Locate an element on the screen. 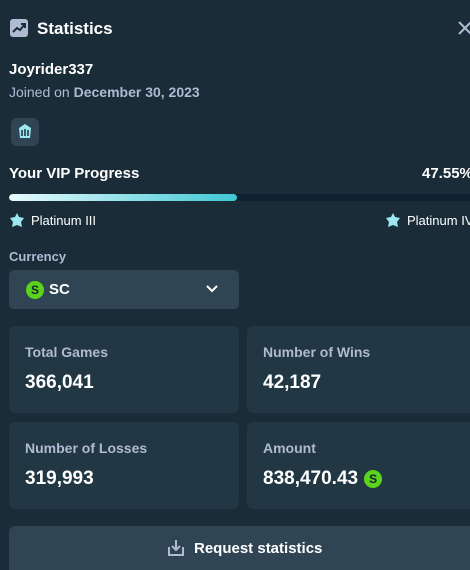  stat-value: 366,041 is located at coordinates (59, 383).